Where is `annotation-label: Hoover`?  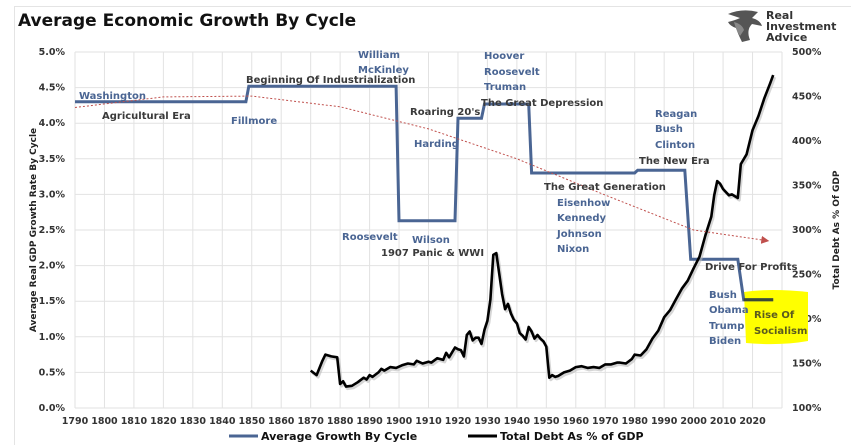
annotation-label: Hoover is located at coordinates (504, 56).